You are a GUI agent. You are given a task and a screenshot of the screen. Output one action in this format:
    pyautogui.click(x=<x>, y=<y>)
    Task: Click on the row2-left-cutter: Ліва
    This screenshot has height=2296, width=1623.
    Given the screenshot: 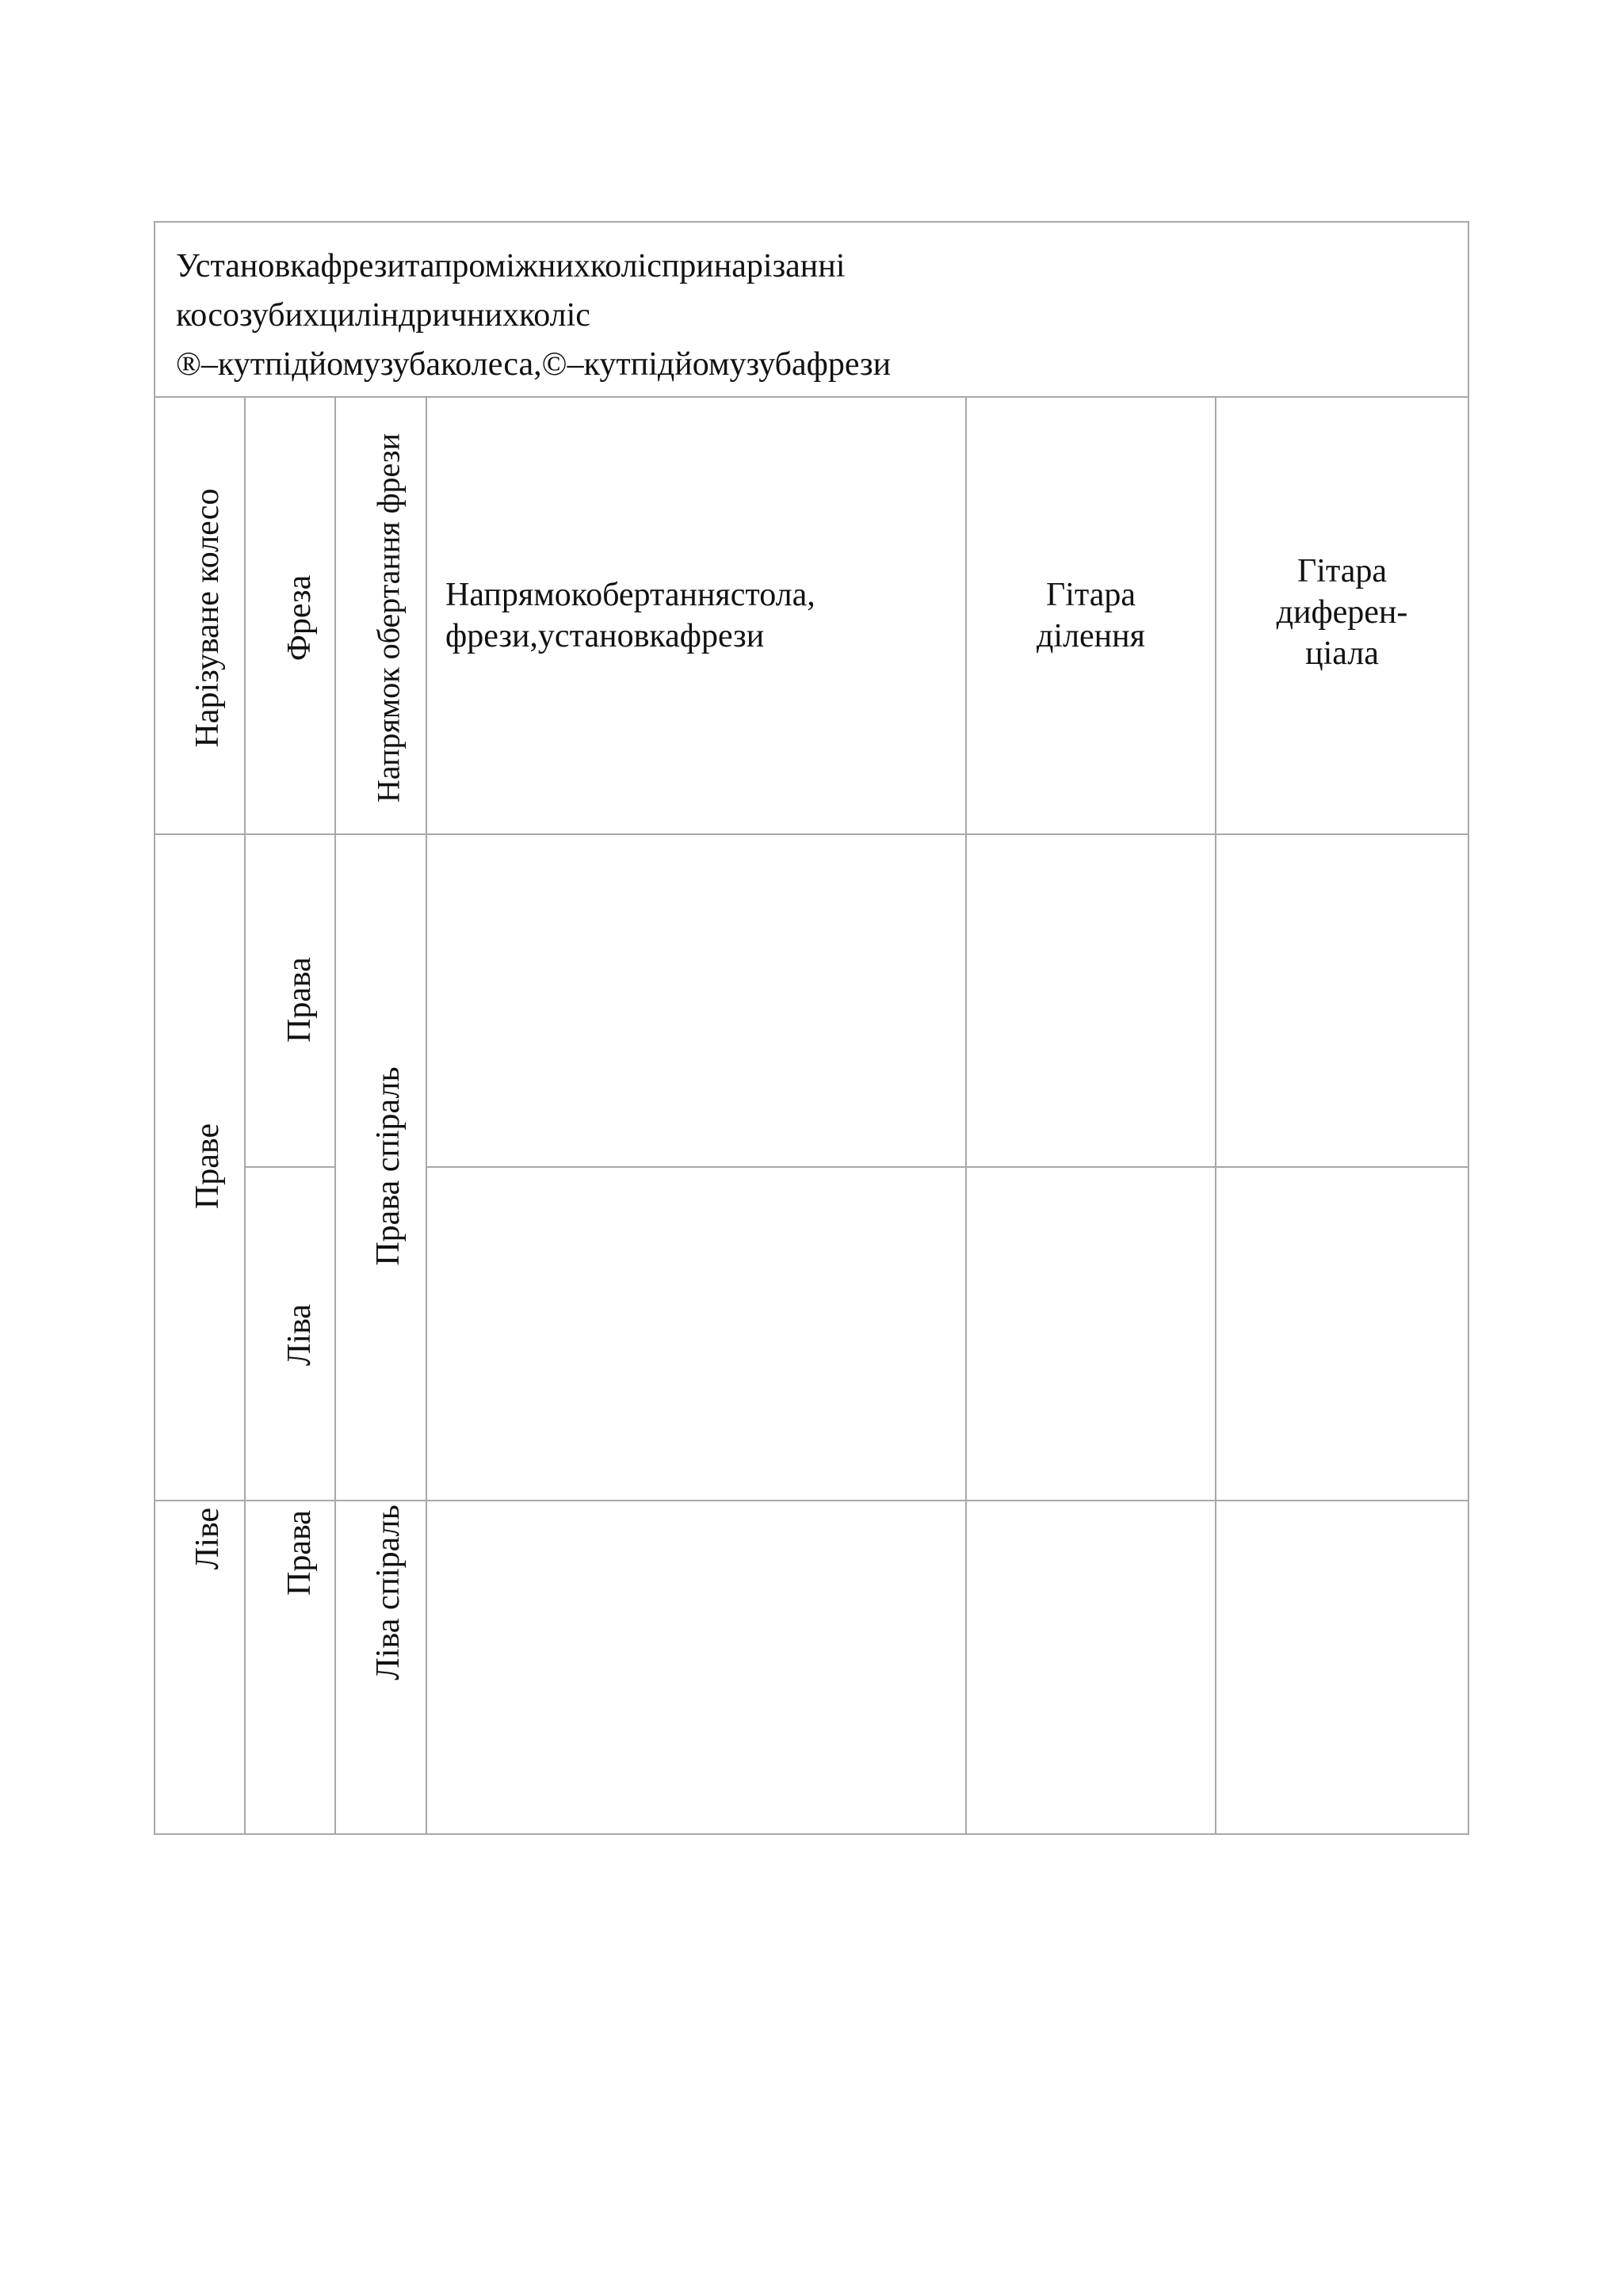 What is the action you would take?
    pyautogui.click(x=299, y=1335)
    